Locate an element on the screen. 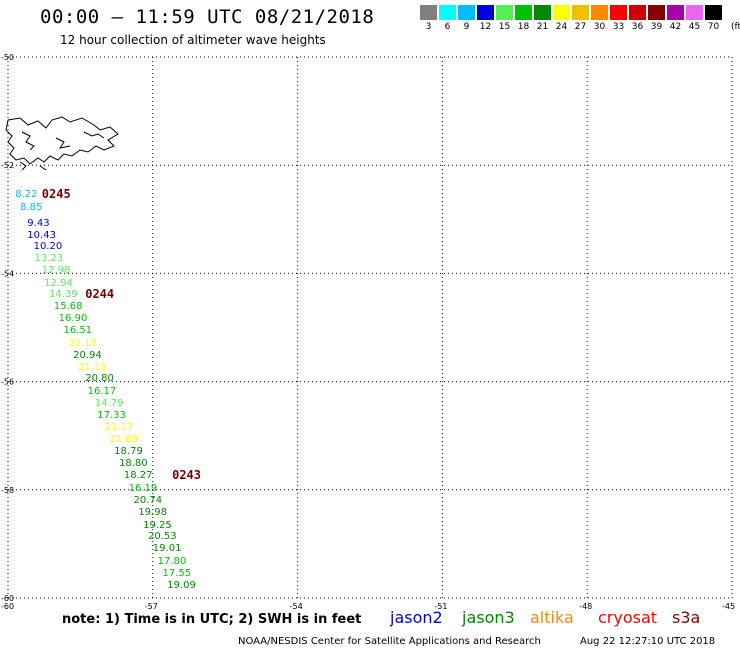 This screenshot has width=740, height=650. wave-height-value: 12.94 is located at coordinates (58, 284).